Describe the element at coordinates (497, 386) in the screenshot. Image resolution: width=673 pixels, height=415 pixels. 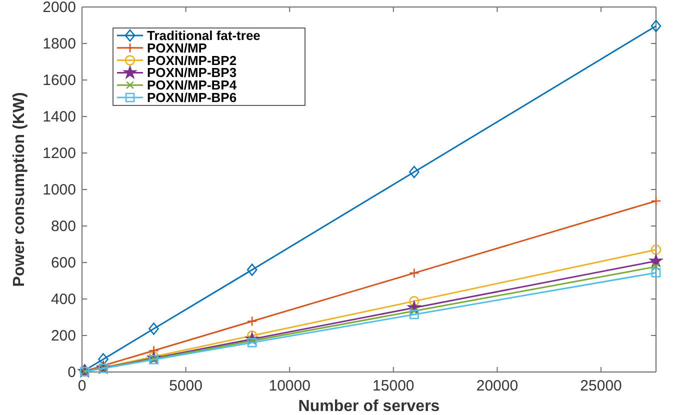
I see `x-tick-label: 20000` at that location.